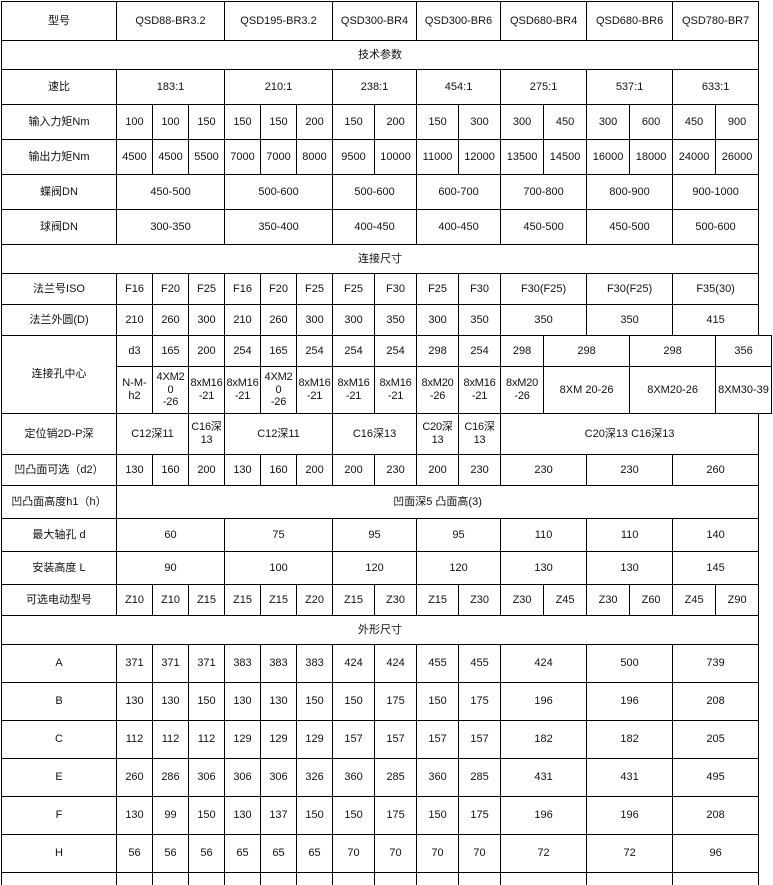 The height and width of the screenshot is (885, 773). I want to click on row-dim-b: B 130 130 150 130 130 150 150 175 150 175 196 196 208, so click(386, 701).